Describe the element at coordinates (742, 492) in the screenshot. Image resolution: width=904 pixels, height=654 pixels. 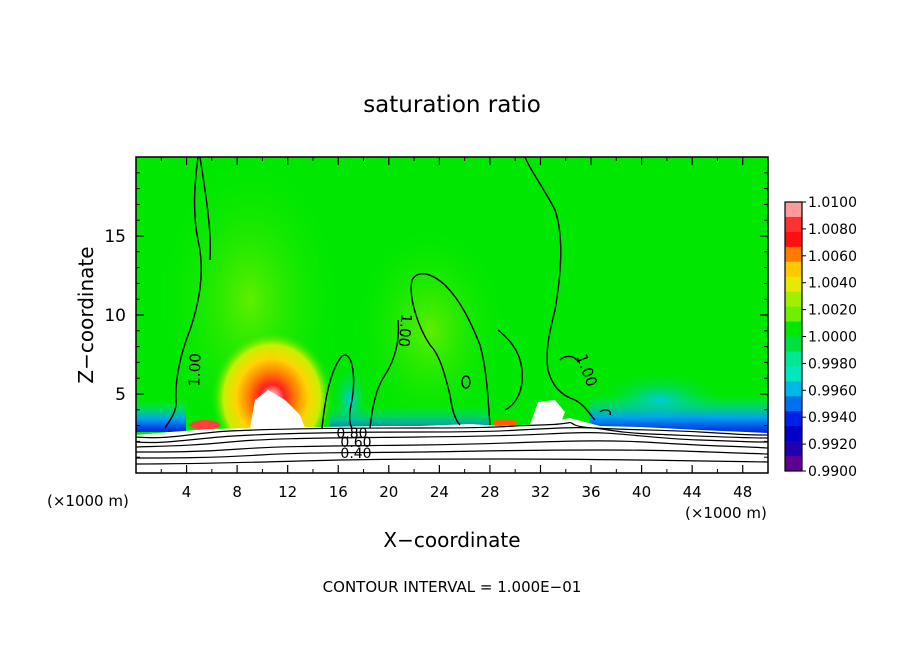
I see `x-tick-label: 48` at that location.